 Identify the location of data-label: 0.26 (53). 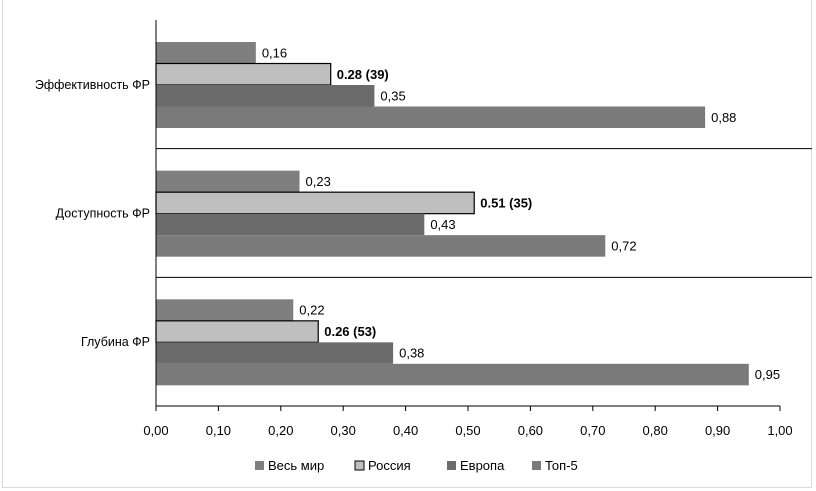
(350, 331).